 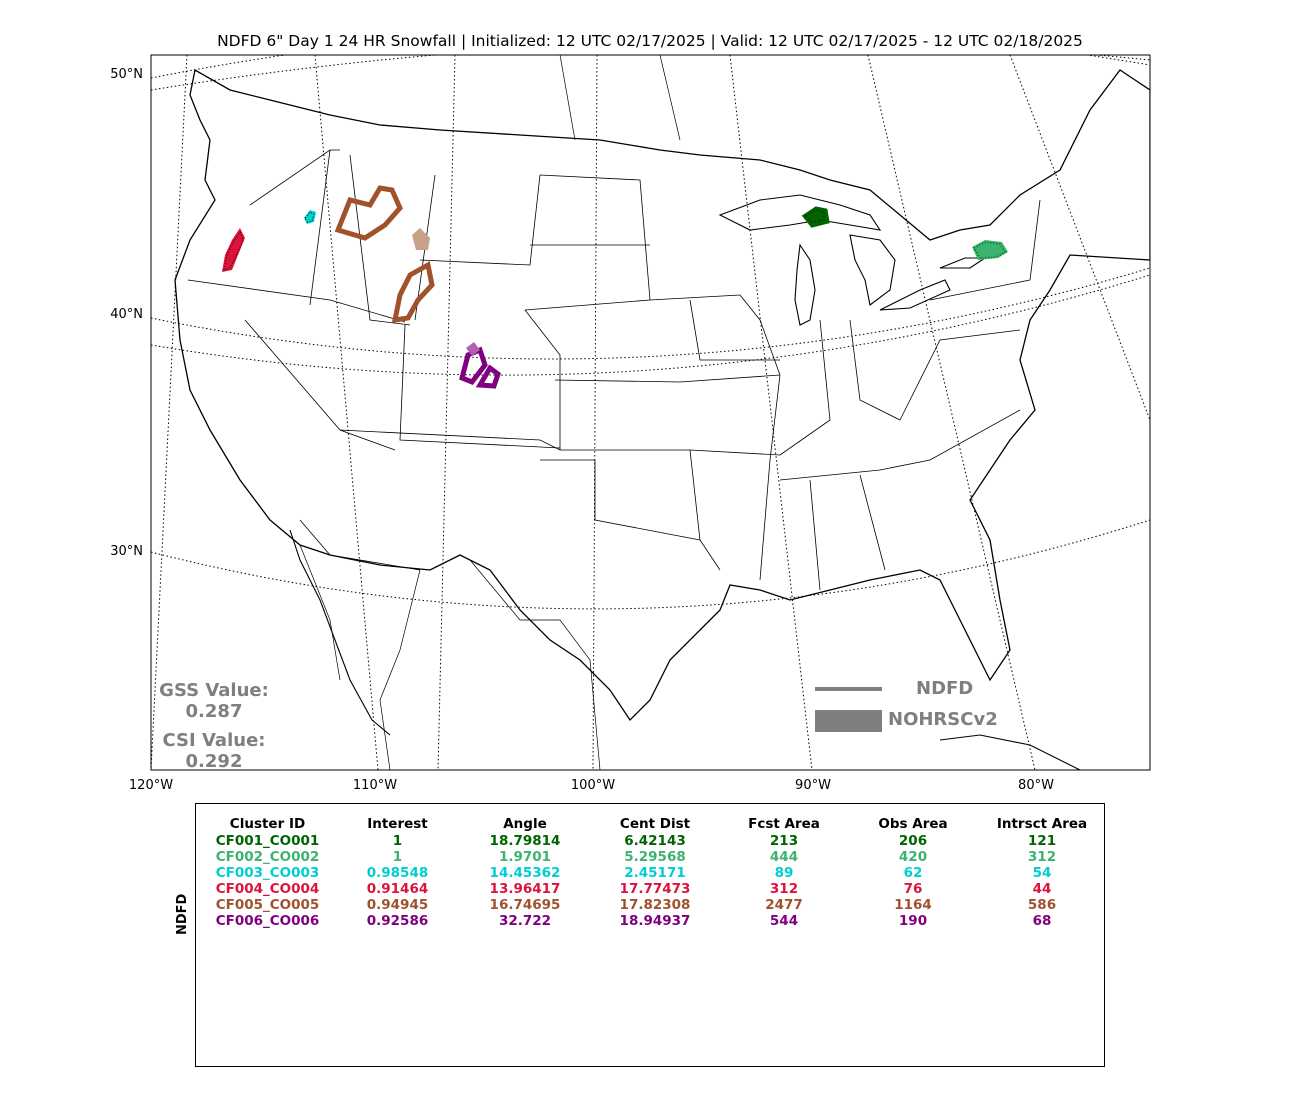 What do you see at coordinates (784, 873) in the screenshot?
I see `table-cell: 89` at bounding box center [784, 873].